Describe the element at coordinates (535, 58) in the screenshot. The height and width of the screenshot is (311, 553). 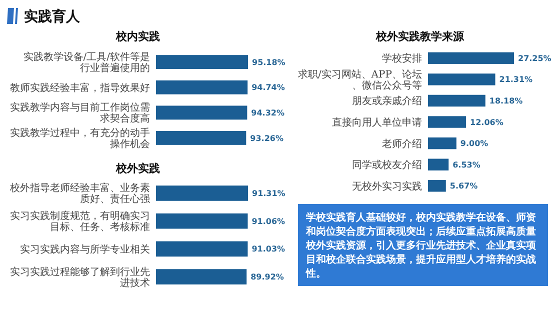
I see `data-label: 27.25%` at that location.